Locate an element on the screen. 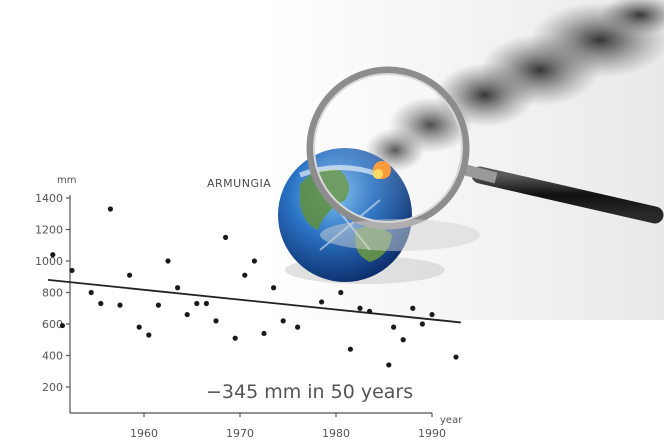 The height and width of the screenshot is (446, 664). x-ticks: 1960 1970 1980 1990 is located at coordinates (288, 426).